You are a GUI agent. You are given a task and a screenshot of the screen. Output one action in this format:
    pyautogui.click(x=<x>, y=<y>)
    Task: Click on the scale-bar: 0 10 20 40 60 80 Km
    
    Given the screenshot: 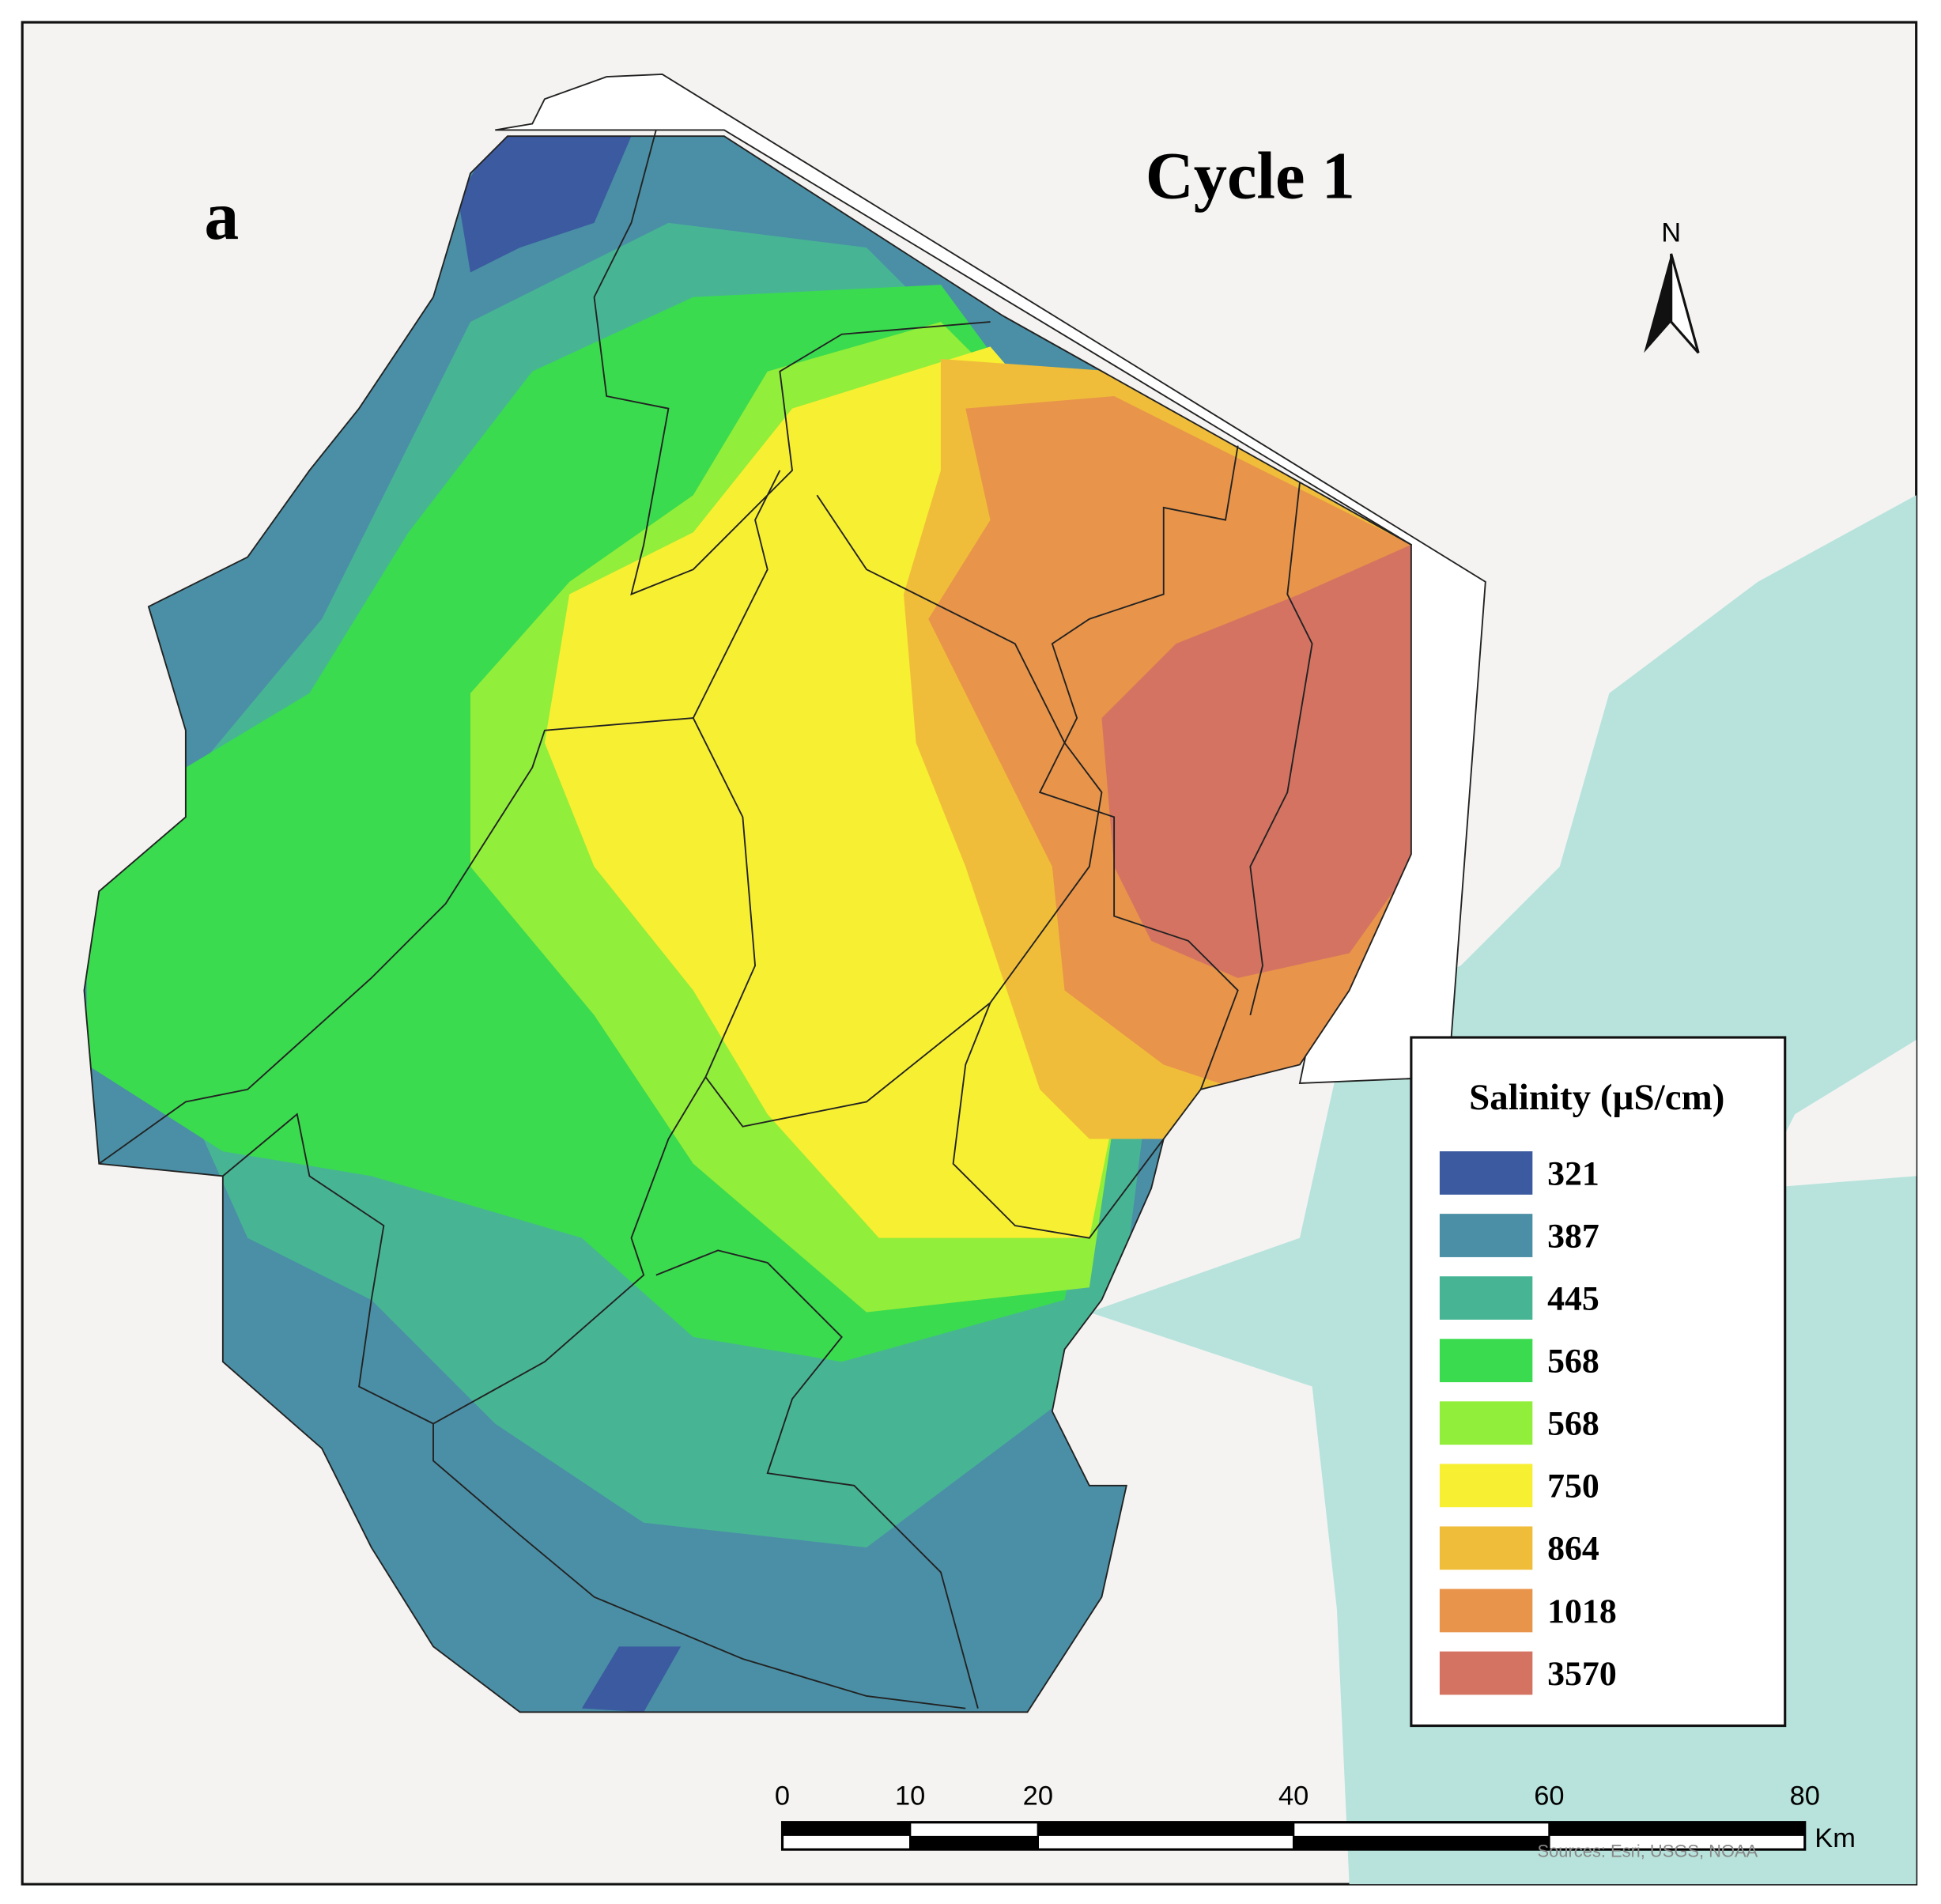 What is the action you would take?
    pyautogui.click(x=1315, y=1817)
    